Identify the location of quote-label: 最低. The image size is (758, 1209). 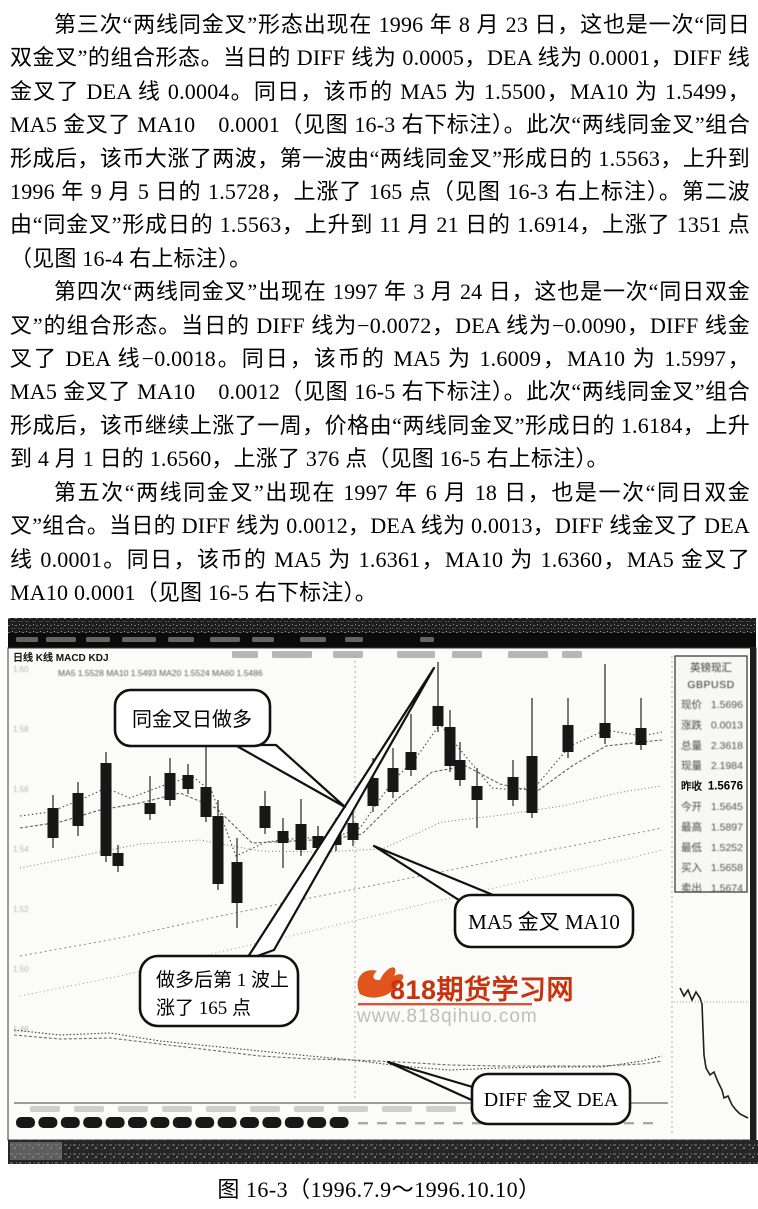
(691, 847).